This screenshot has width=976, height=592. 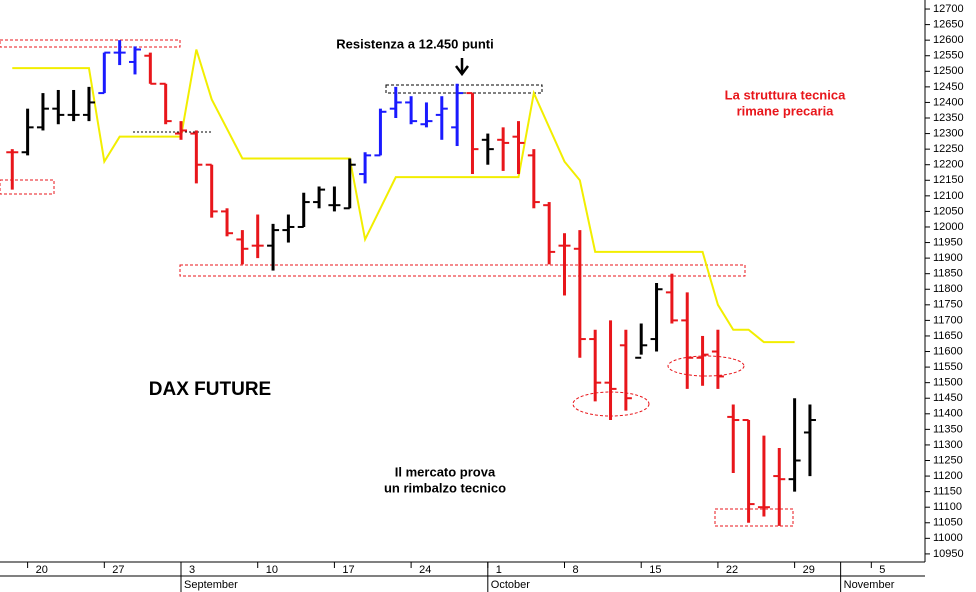 I want to click on y-tick-label: 11800, so click(x=948, y=289).